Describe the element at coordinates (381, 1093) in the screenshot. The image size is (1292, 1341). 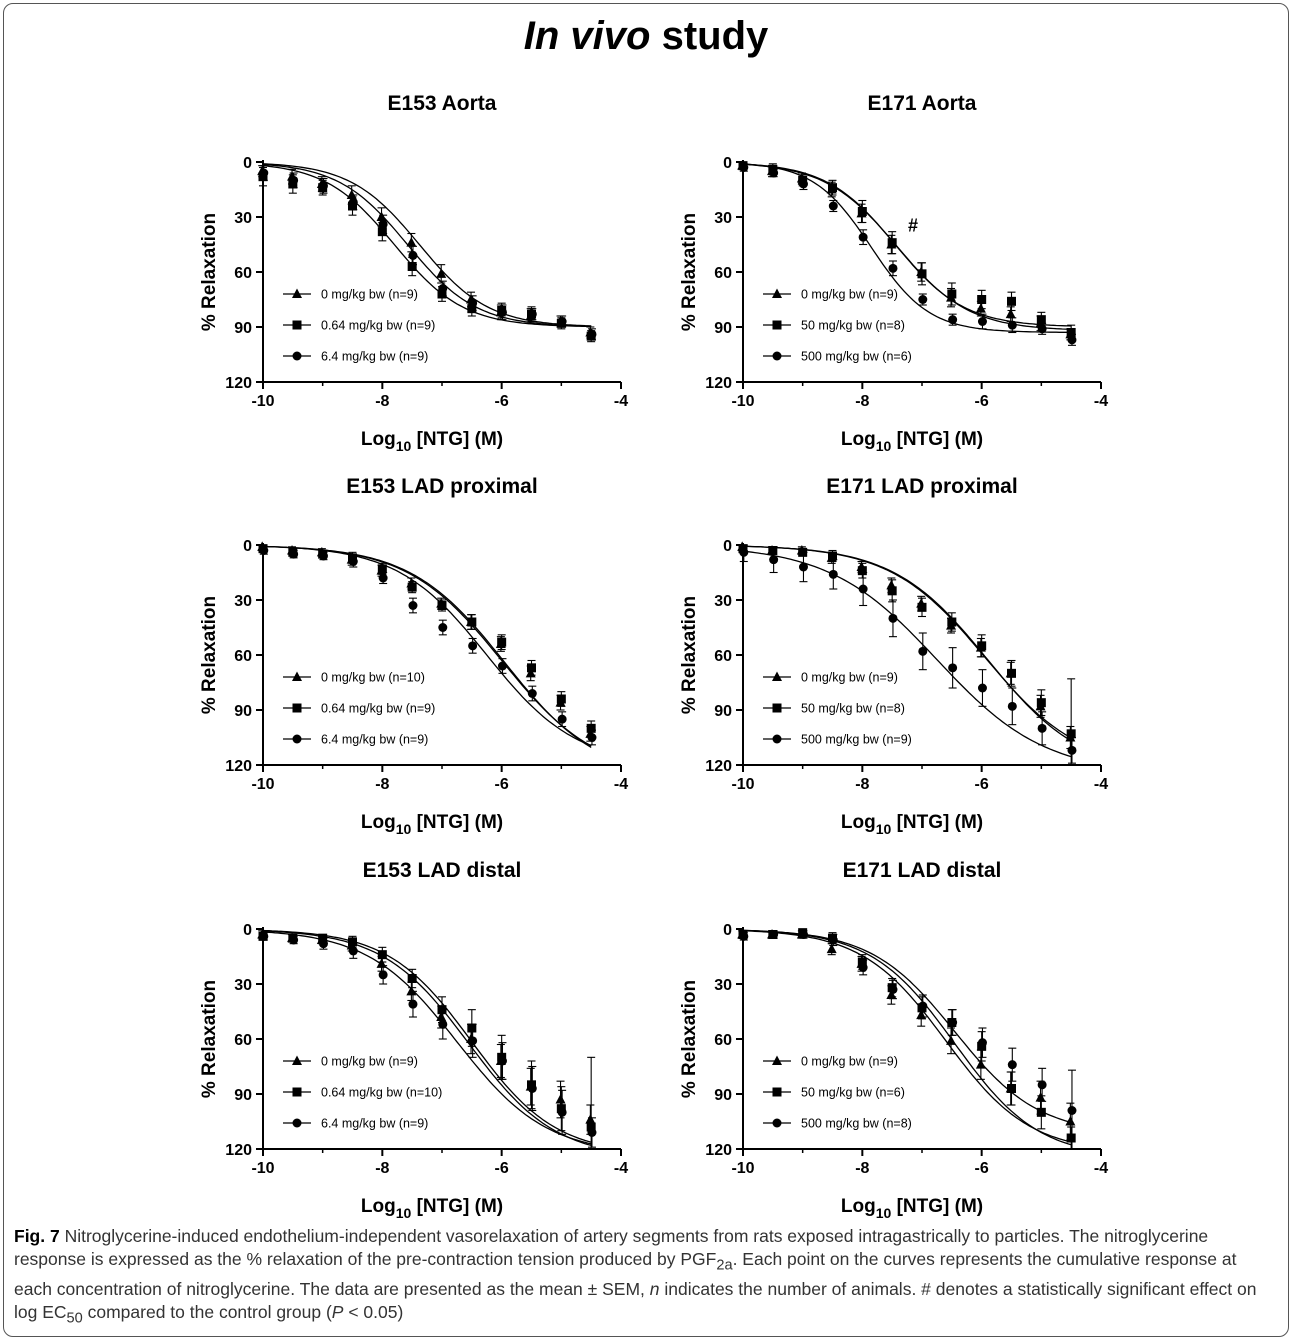
I see `legend-label: 0.64 mg/kg bw (n=10)` at that location.